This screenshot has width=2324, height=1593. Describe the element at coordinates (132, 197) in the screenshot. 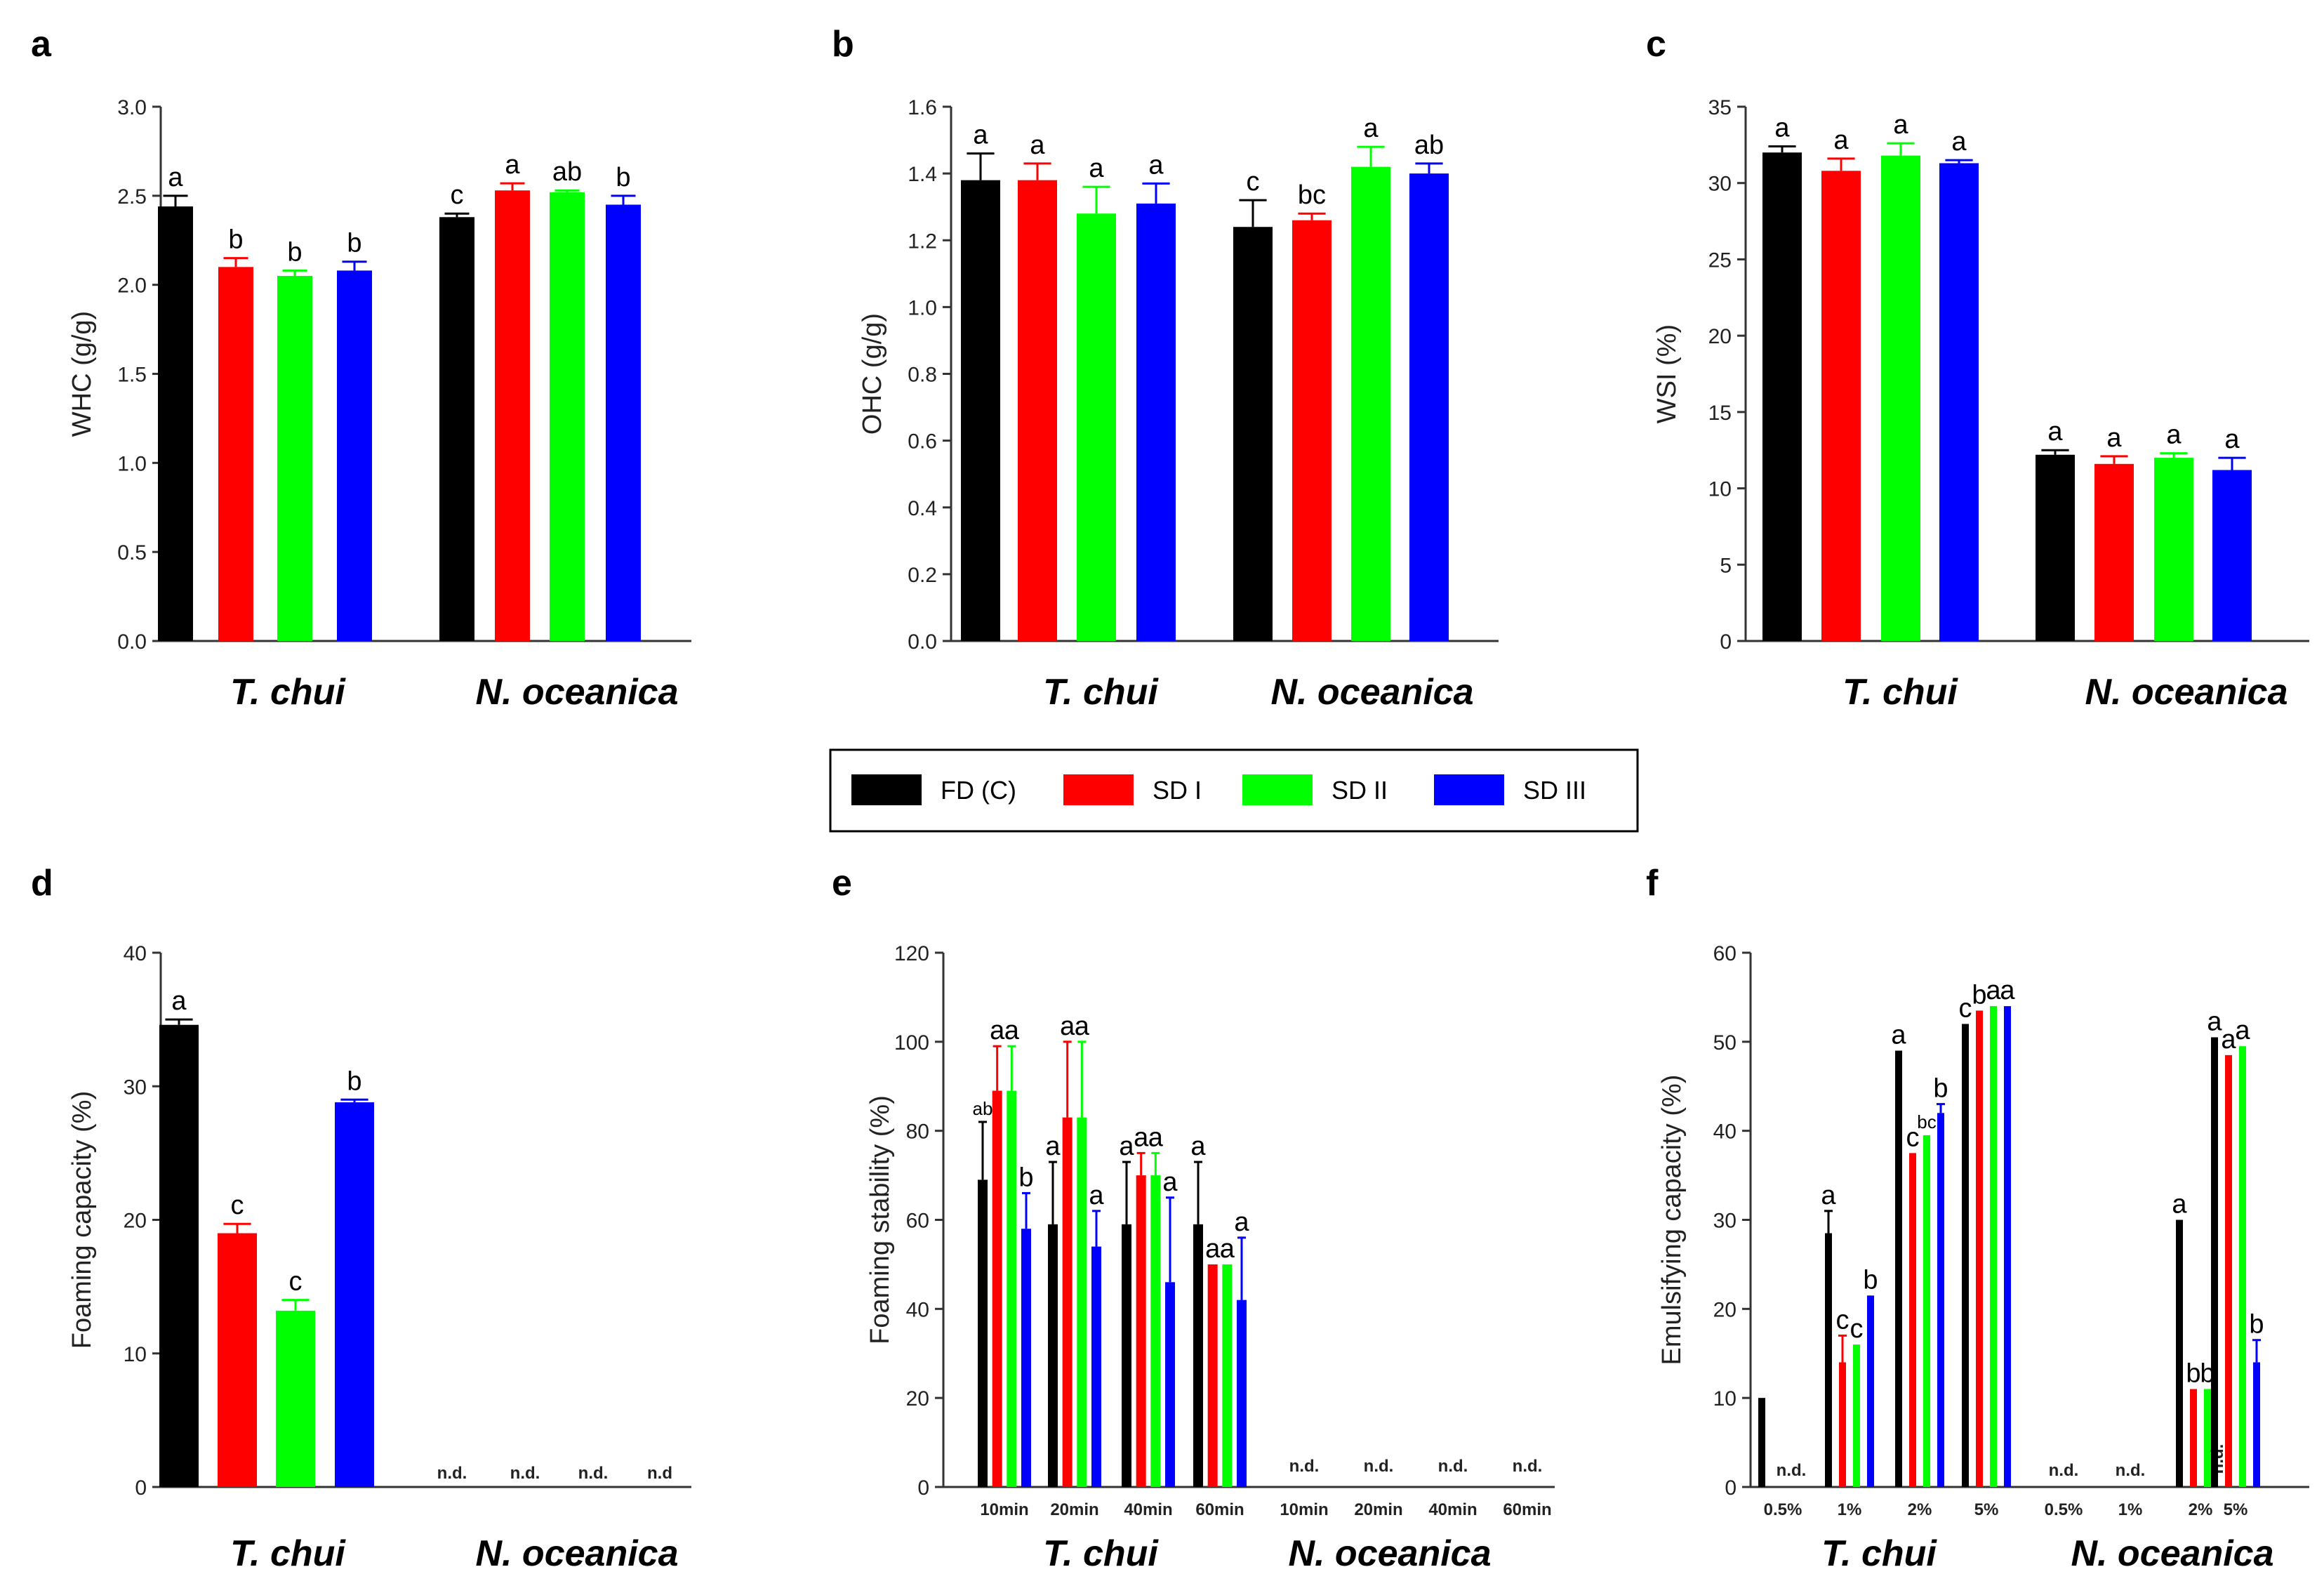

I see `y-tick-label: 2.5` at that location.